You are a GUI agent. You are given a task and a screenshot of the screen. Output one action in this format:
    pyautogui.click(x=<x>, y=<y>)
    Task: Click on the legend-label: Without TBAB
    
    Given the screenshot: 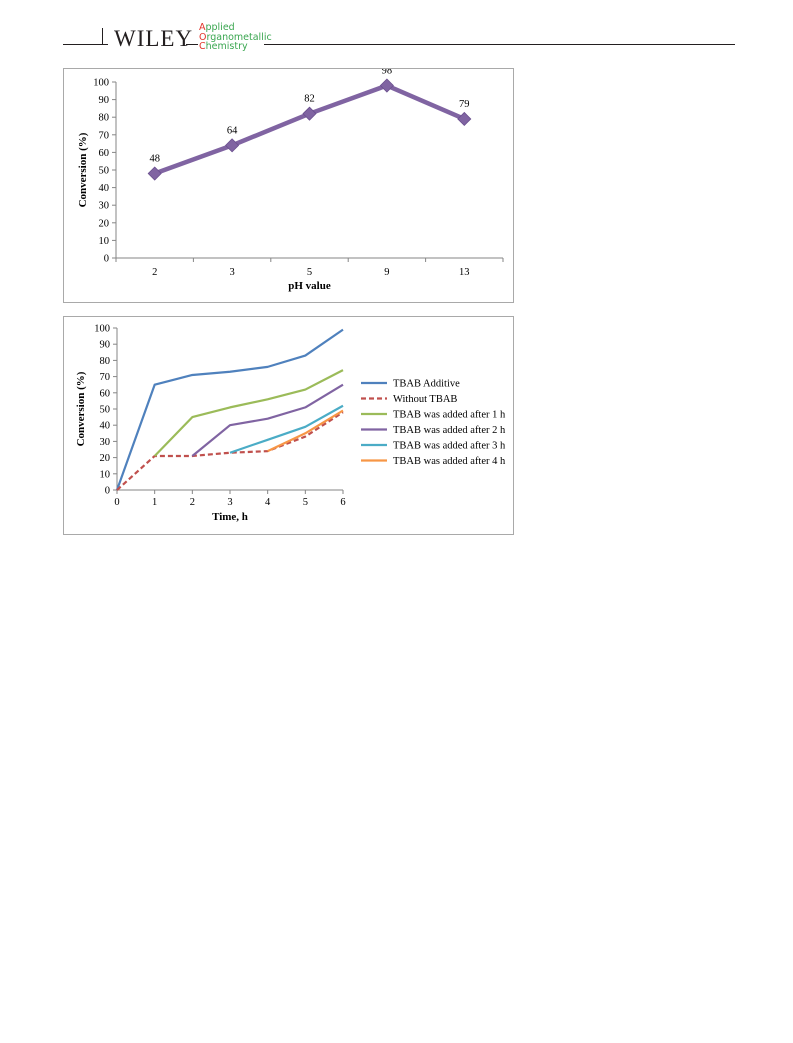 What is the action you would take?
    pyautogui.click(x=425, y=399)
    